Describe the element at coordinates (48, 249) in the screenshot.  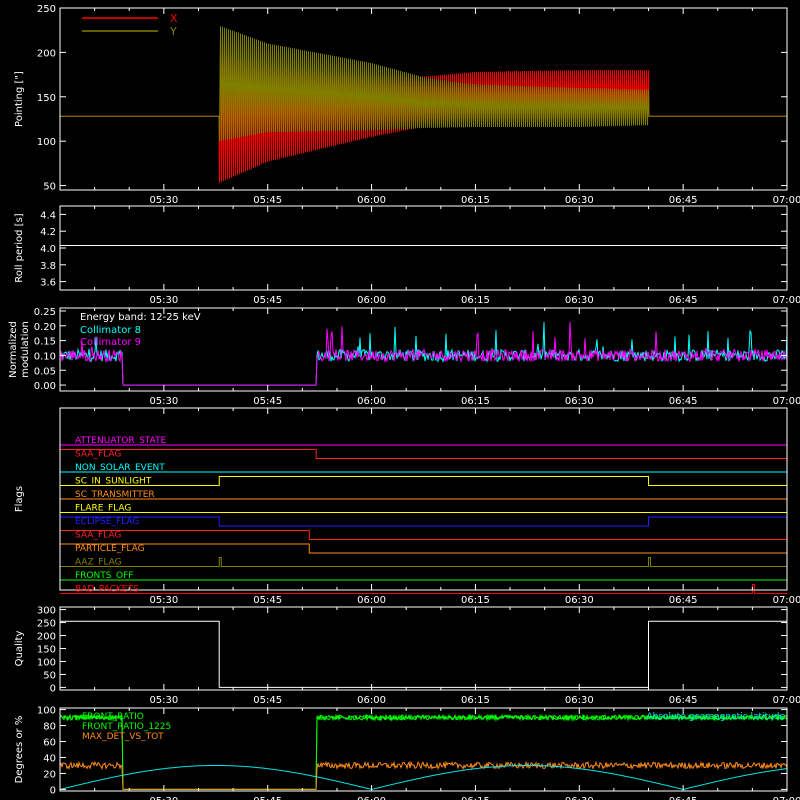
I see `y-tick-label: 4.0` at that location.